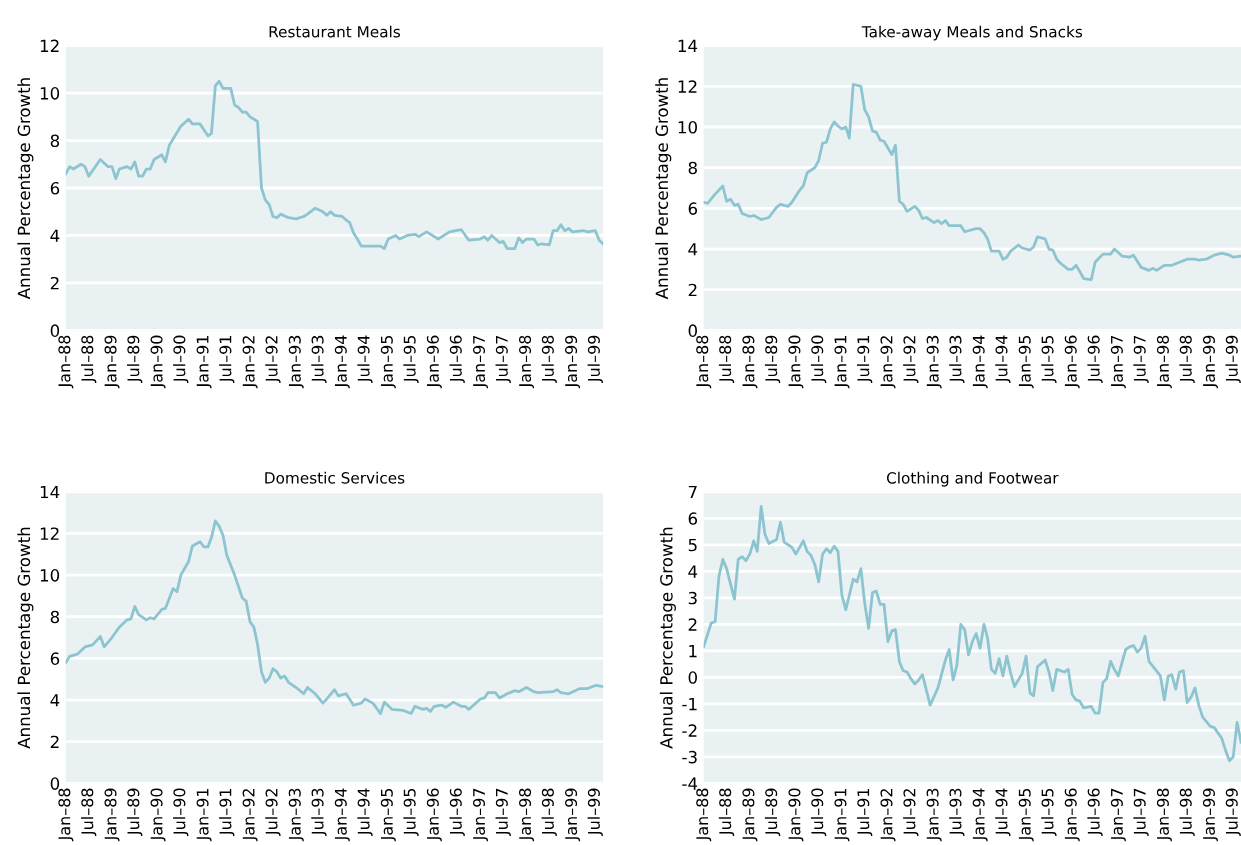 The width and height of the screenshot is (1241, 845). I want to click on y-tick-label: 8, so click(55, 617).